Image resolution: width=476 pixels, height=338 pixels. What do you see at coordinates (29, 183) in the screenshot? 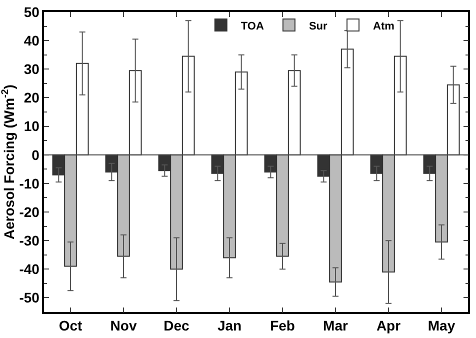
I see `y-tick-label: -10` at bounding box center [29, 183].